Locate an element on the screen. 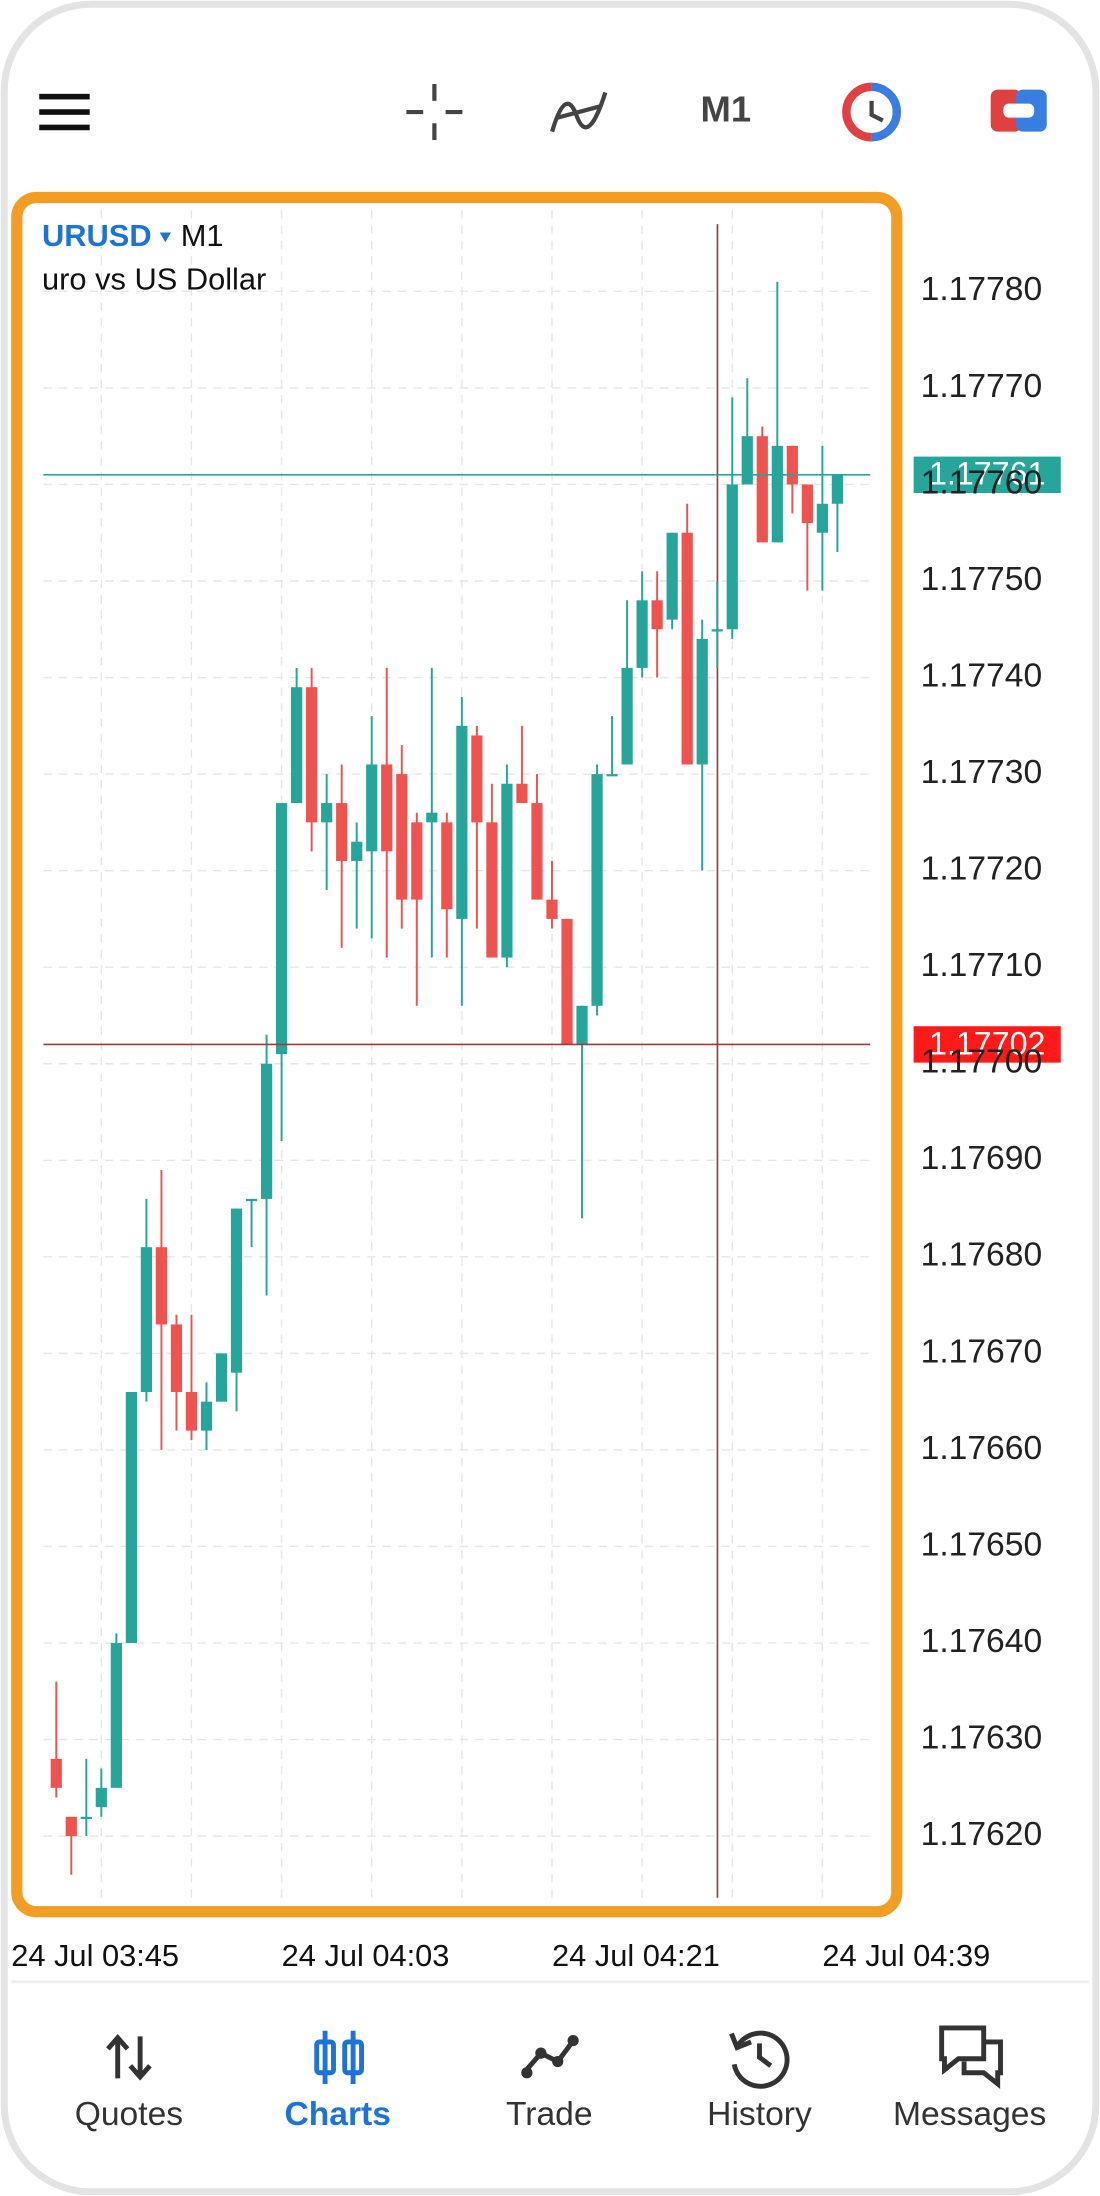 This screenshot has height=2196, width=1100. y-tick-label: 1.17670 is located at coordinates (982, 1351).